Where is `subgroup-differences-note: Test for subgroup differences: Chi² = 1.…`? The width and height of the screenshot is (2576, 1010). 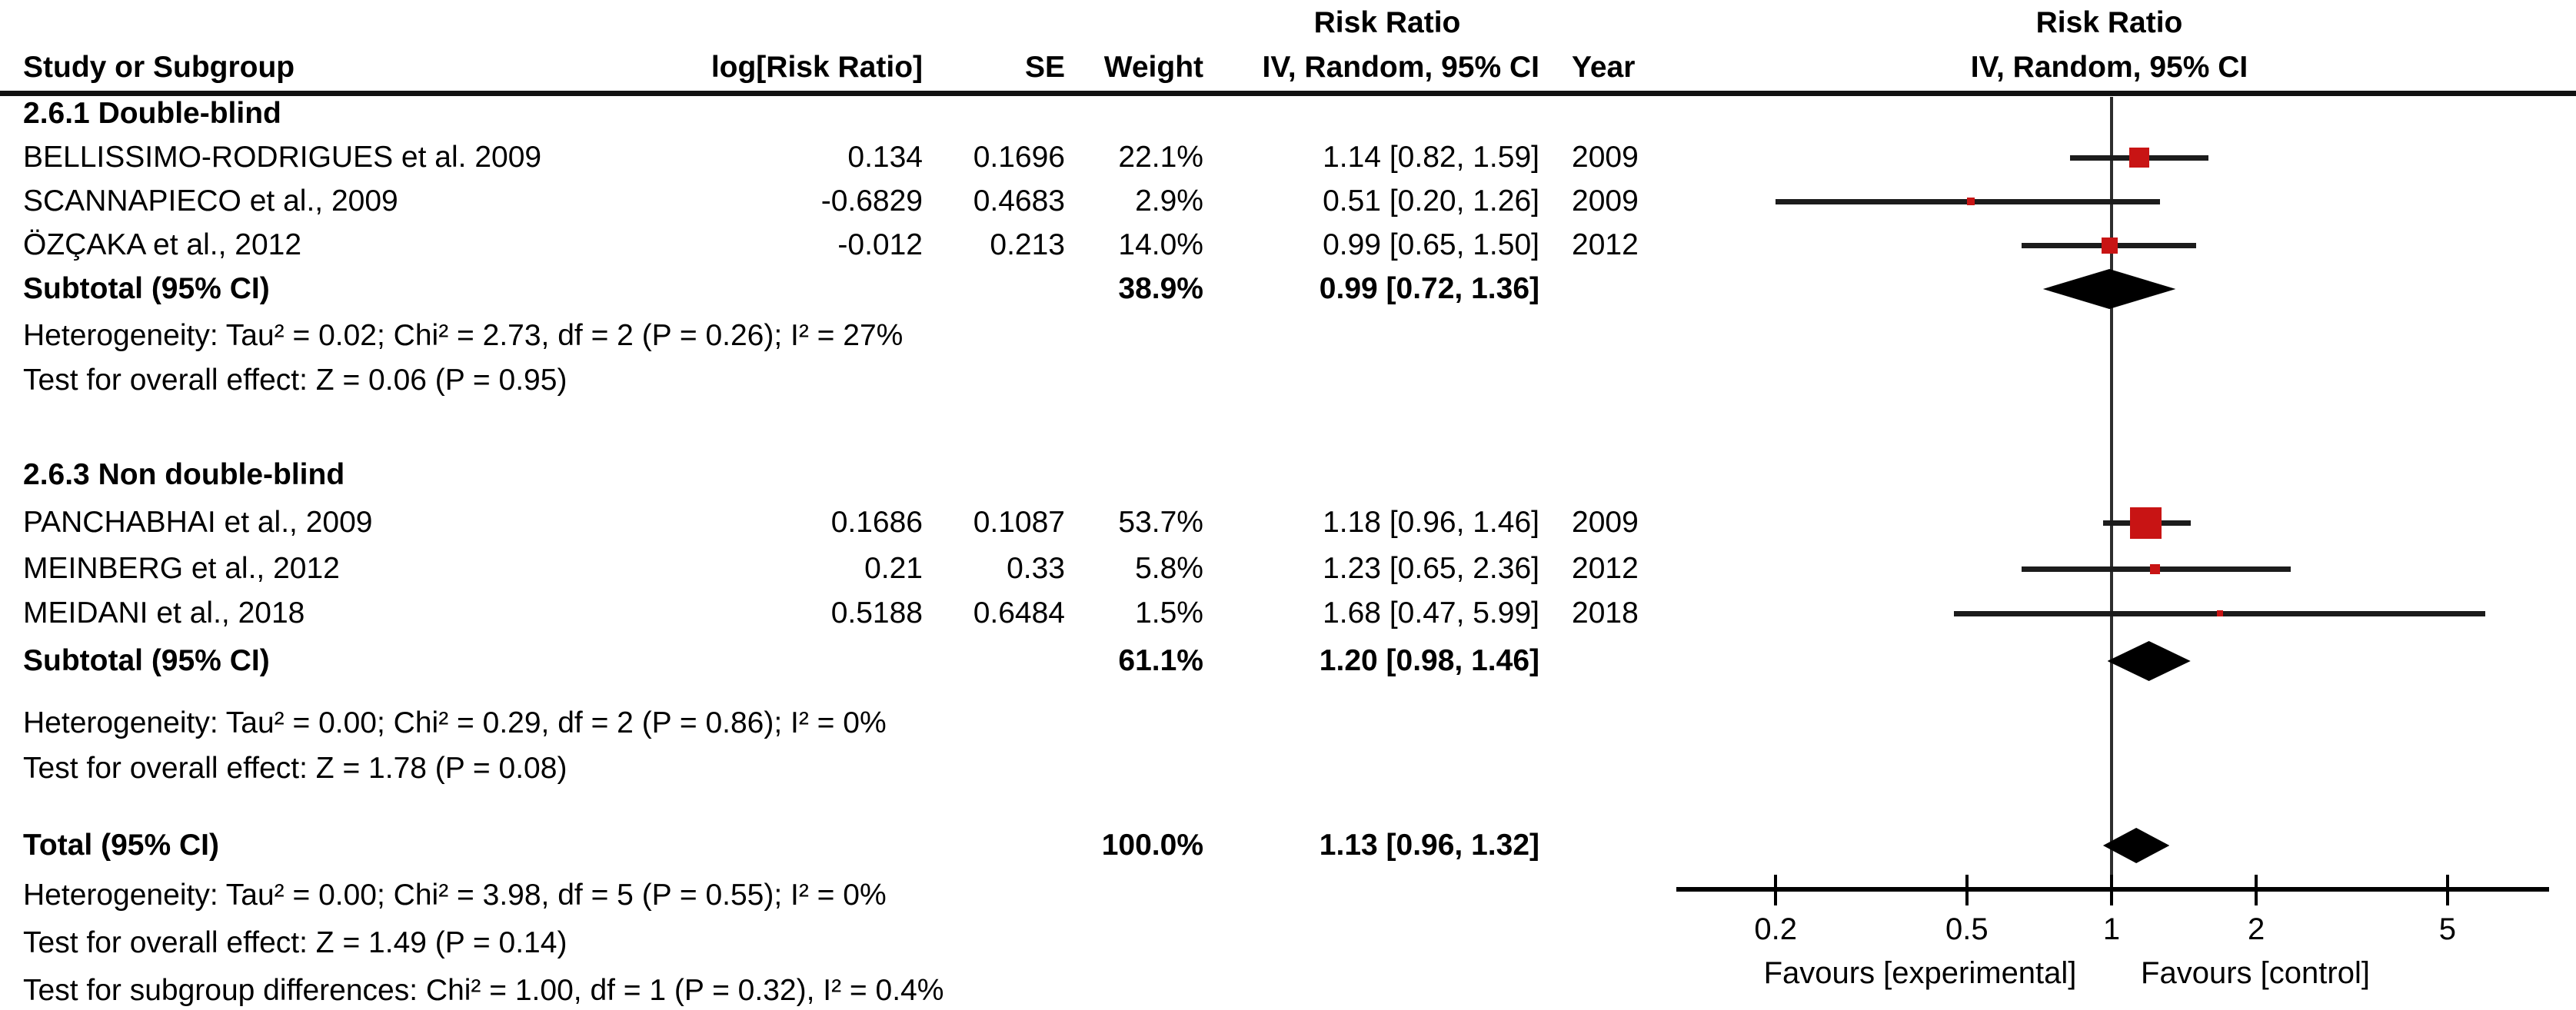
subgroup-differences-note: Test for subgroup differences: Chi² = 1.… is located at coordinates (483, 990).